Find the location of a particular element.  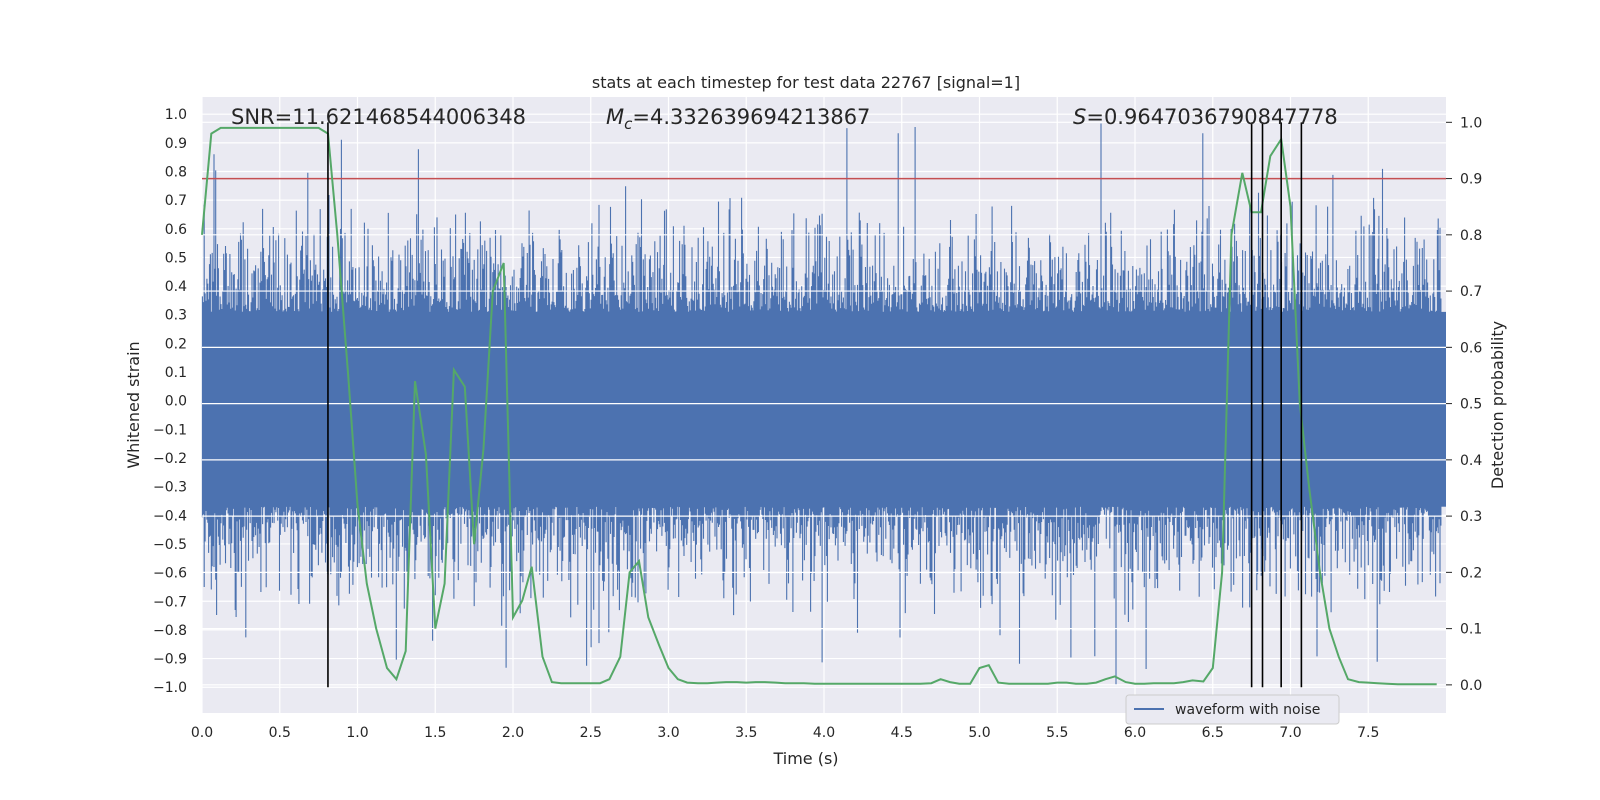

x-tick-label: 5.0 is located at coordinates (979, 733).